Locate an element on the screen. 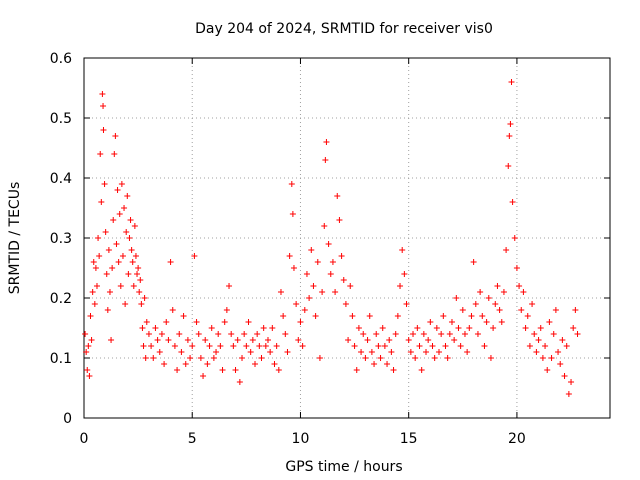 The image size is (640, 480). y-tick-label: 0.3 is located at coordinates (61, 239).